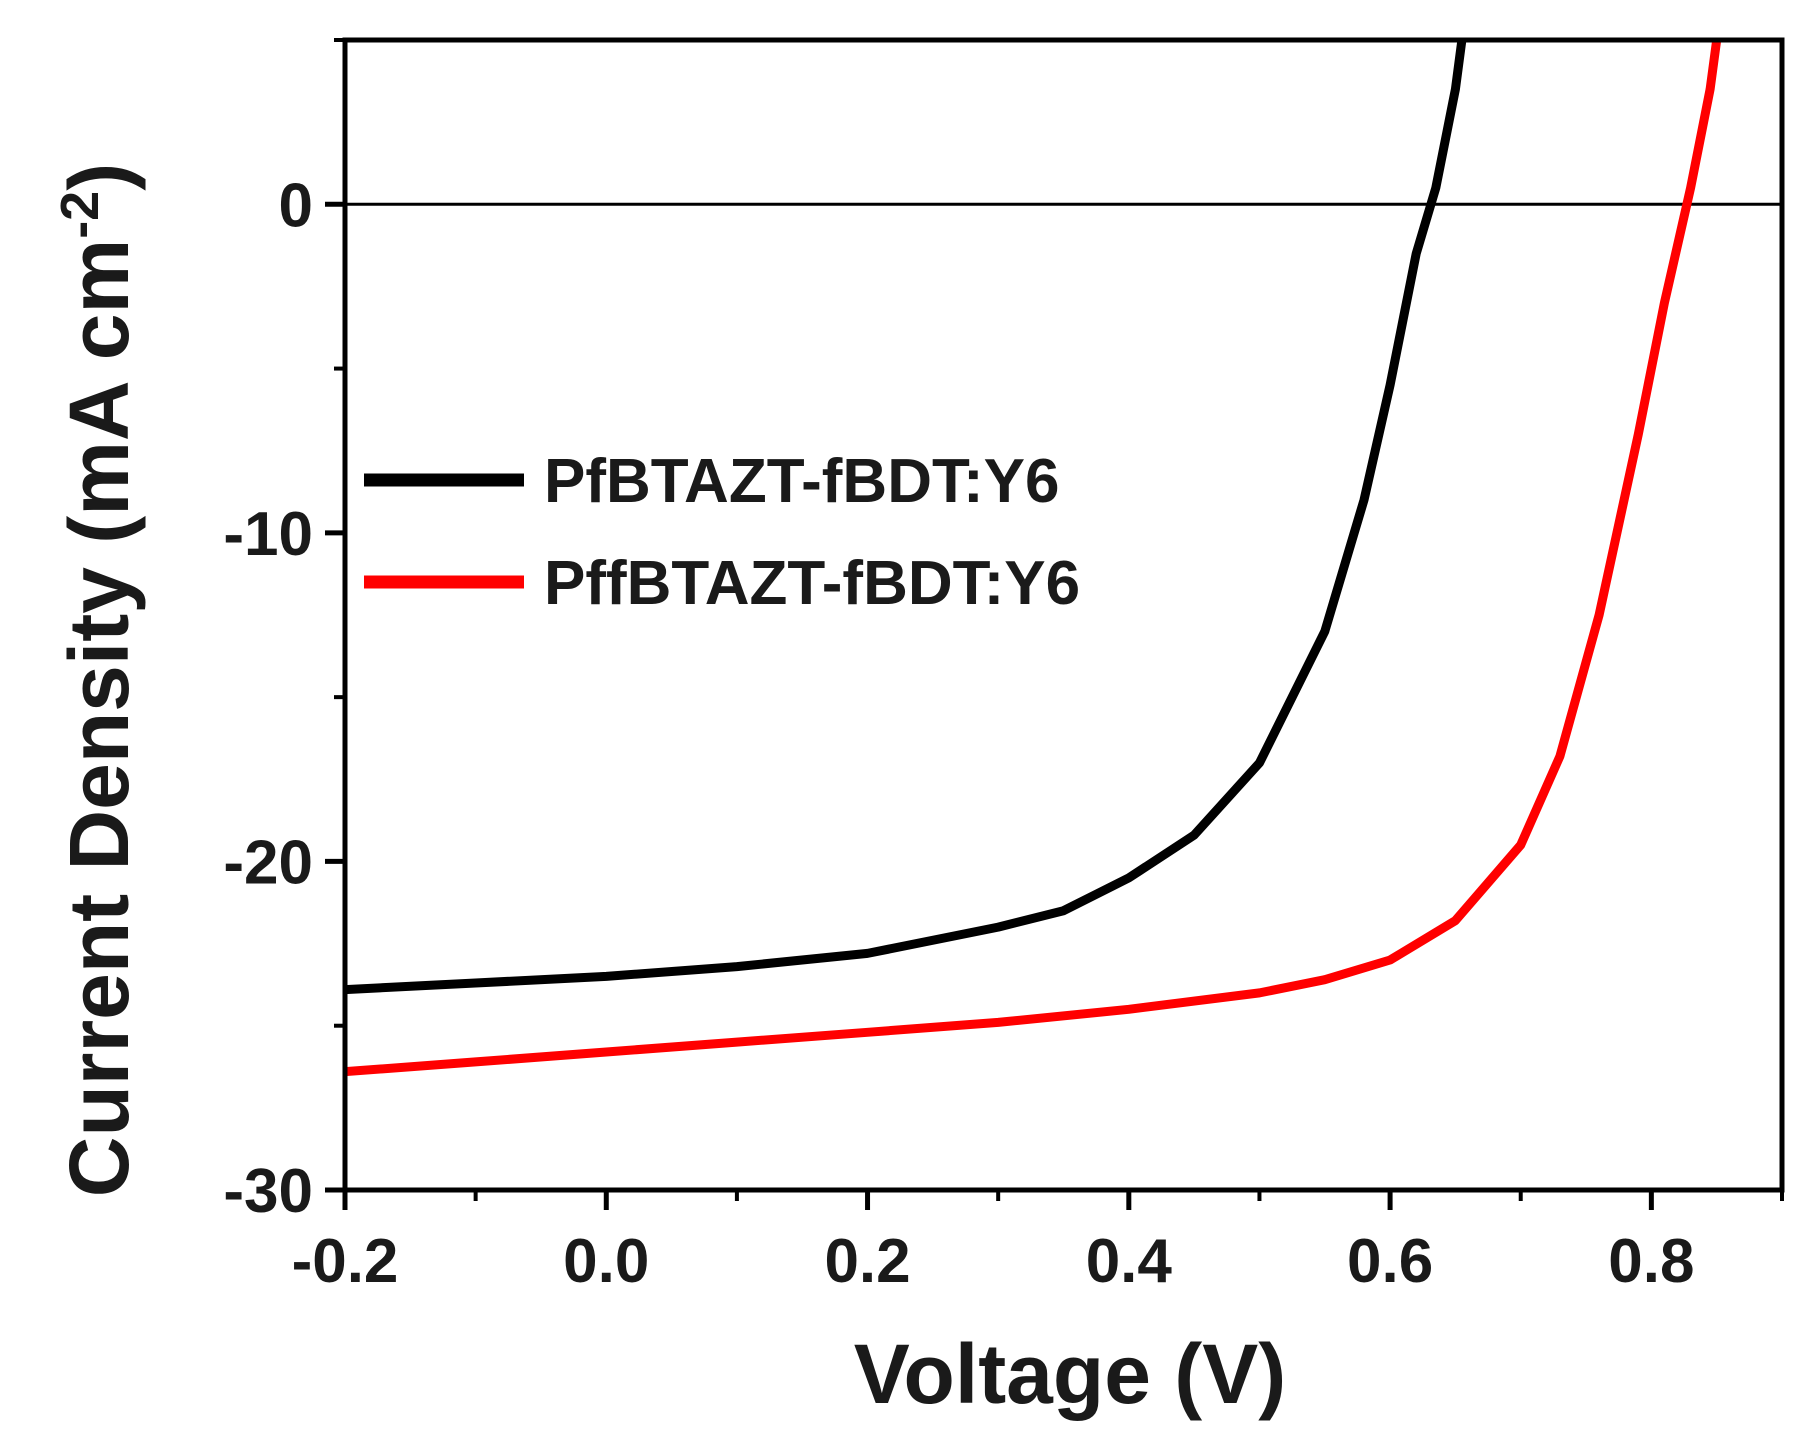 Image resolution: width=1812 pixels, height=1455 pixels. I want to click on x-tick-label: 0.4, so click(1129, 1261).